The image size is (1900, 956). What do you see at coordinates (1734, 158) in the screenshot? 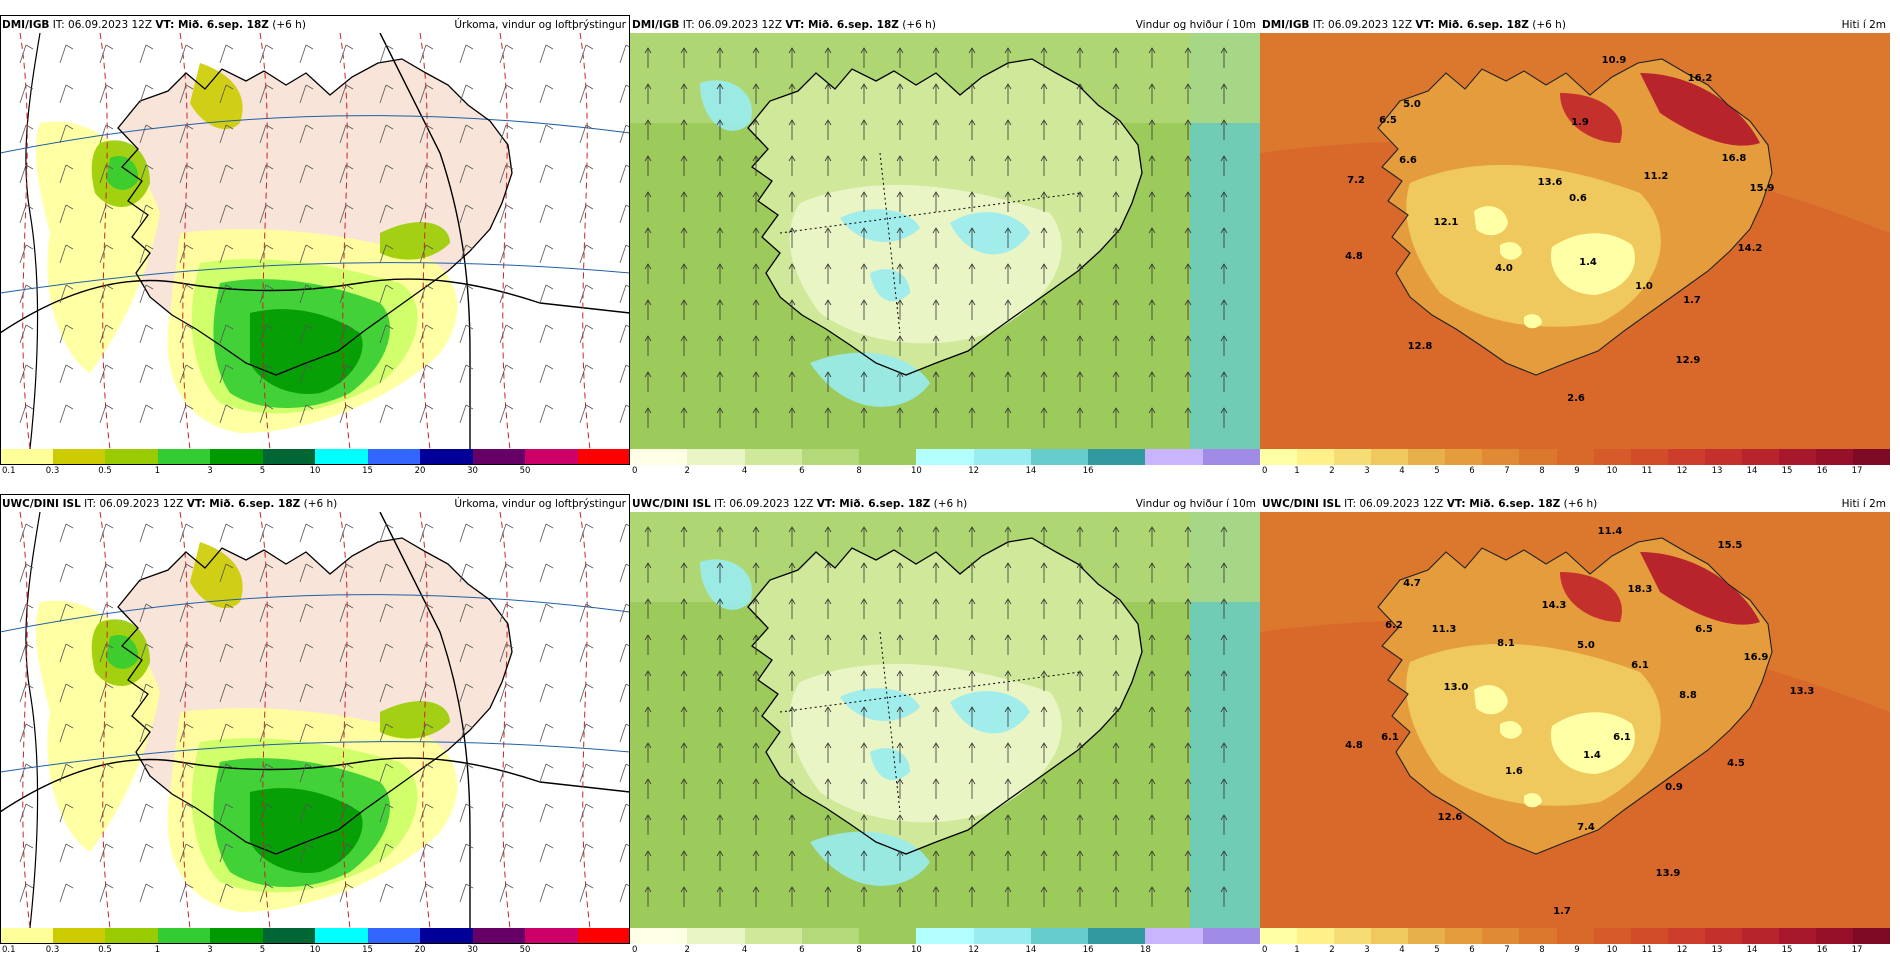
I see `temp-value-label: 16.8` at bounding box center [1734, 158].